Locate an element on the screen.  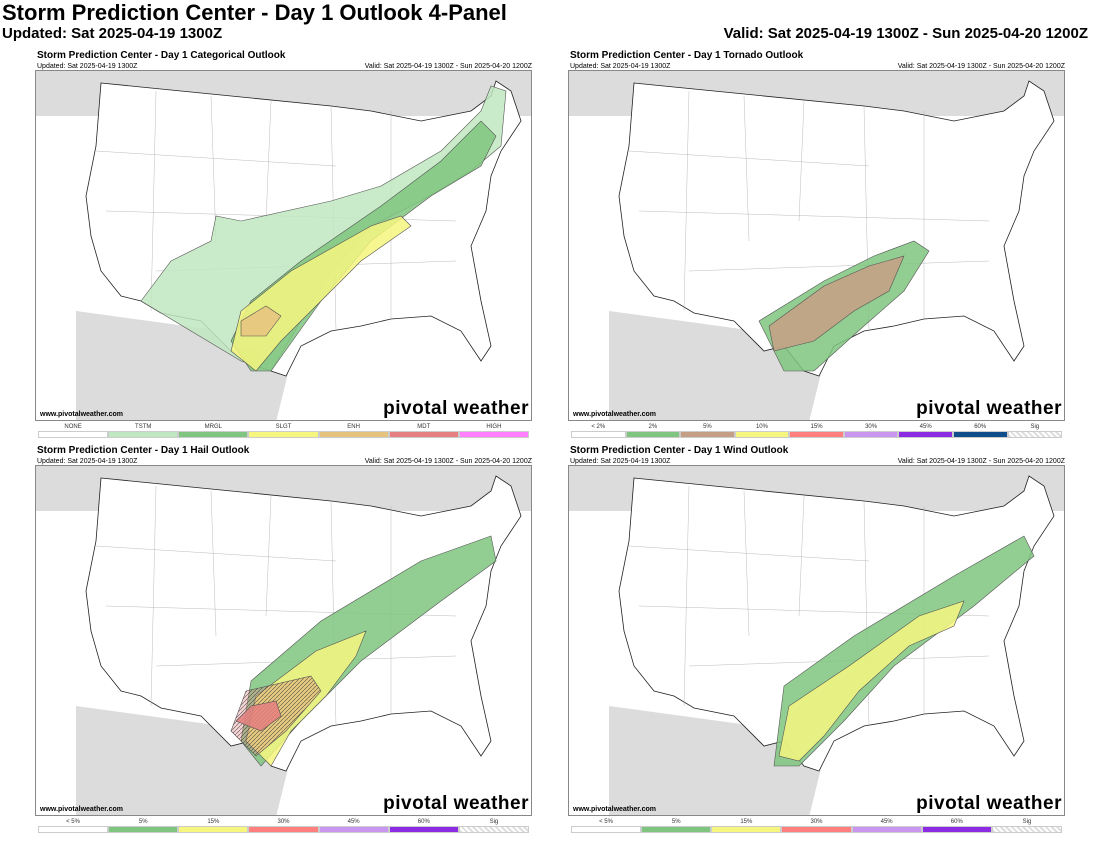
legend-label: 2% is located at coordinates (653, 427).